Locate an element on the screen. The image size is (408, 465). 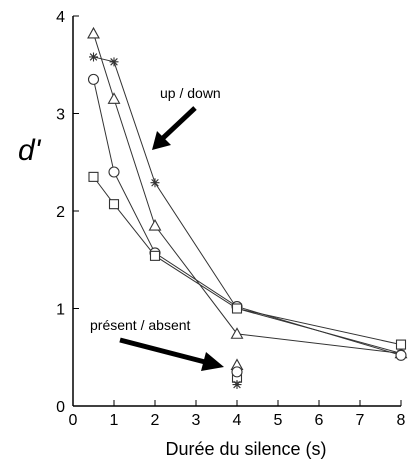
x-ticks: 0 1 2 3 4 5 6 7 8 is located at coordinates (237, 414).